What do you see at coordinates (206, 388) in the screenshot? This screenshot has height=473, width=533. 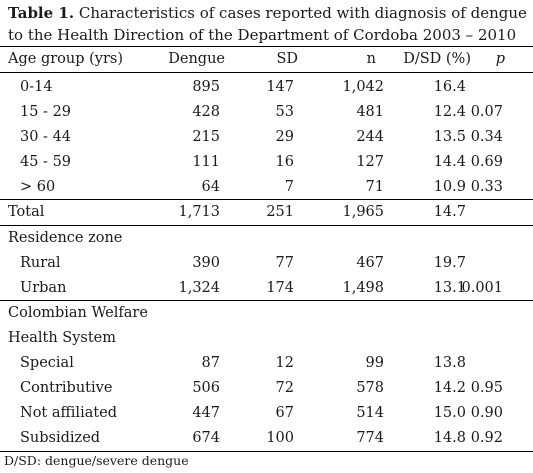 I see `cell-dengue: 506` at bounding box center [206, 388].